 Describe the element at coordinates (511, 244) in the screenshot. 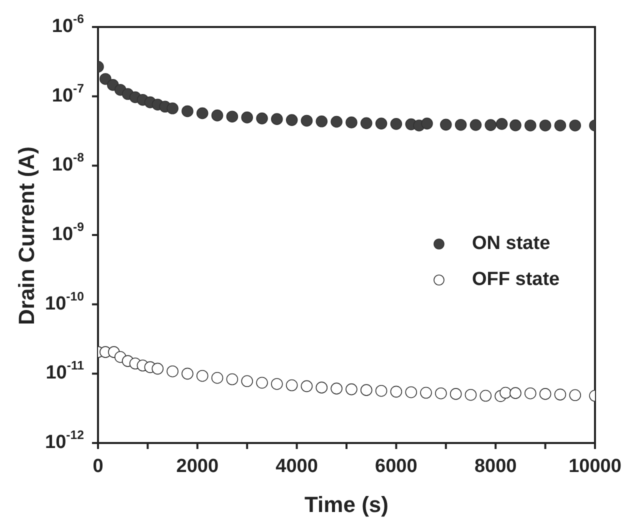

I see `legend-label: ON state` at that location.